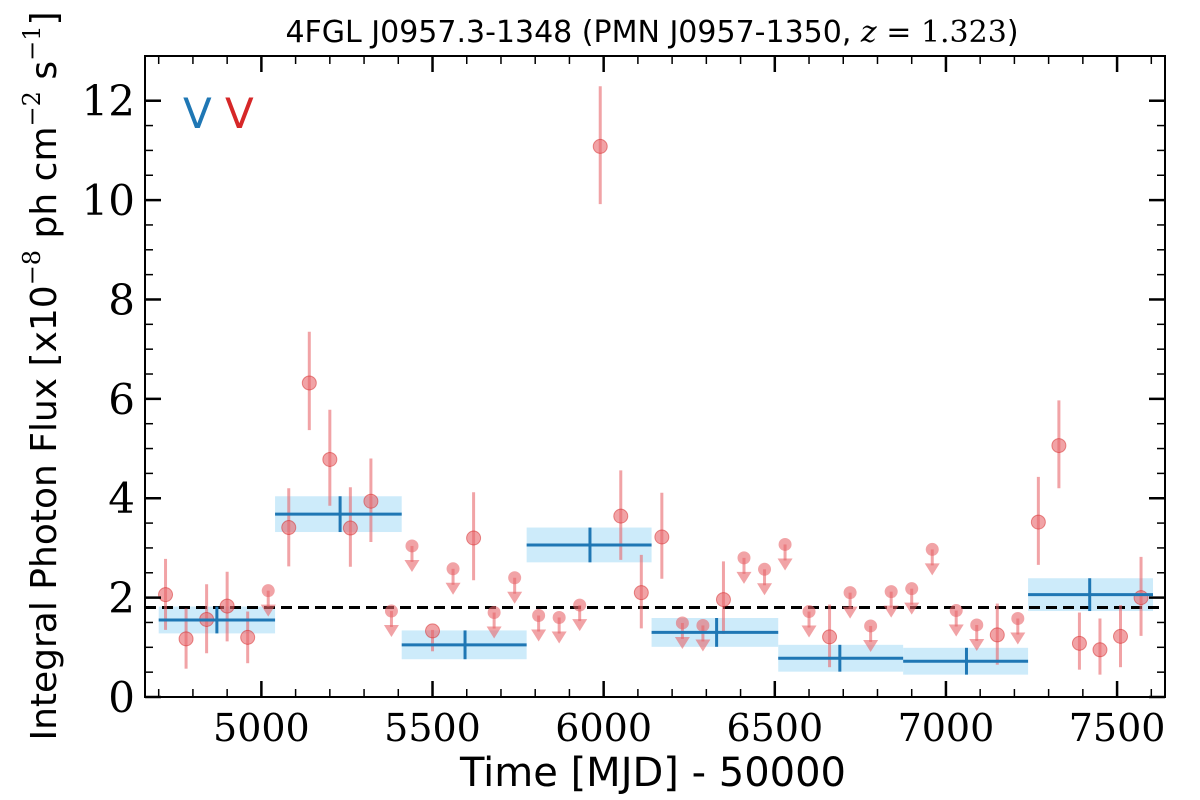 The width and height of the screenshot is (1200, 800). I want to click on legend-label-detections: V, so click(239, 113).